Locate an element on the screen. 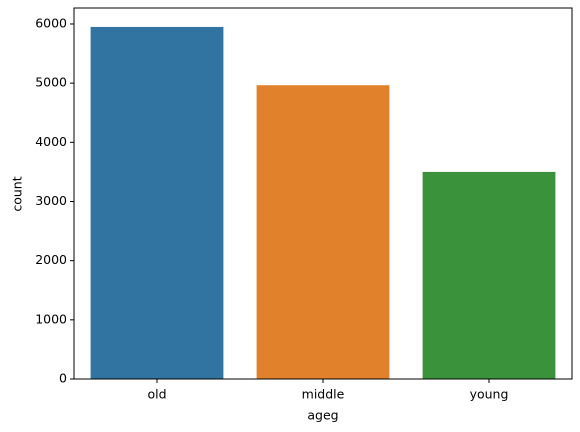 The image size is (580, 432). x-tick-label: old is located at coordinates (156, 394).